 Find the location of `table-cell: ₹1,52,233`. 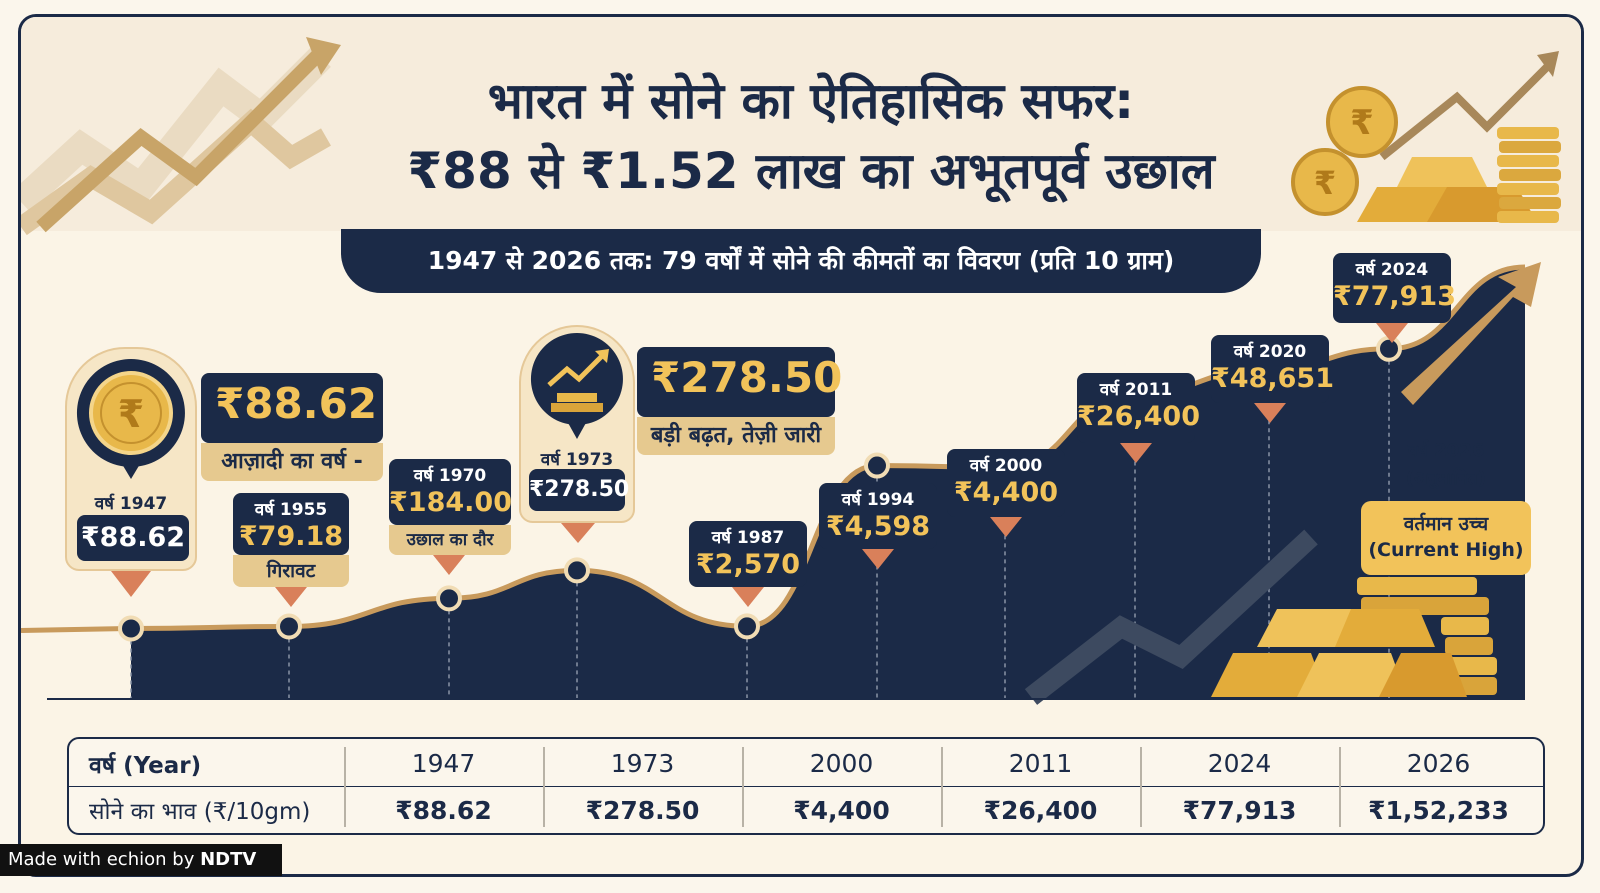

table-cell: ₹1,52,233 is located at coordinates (1438, 810).